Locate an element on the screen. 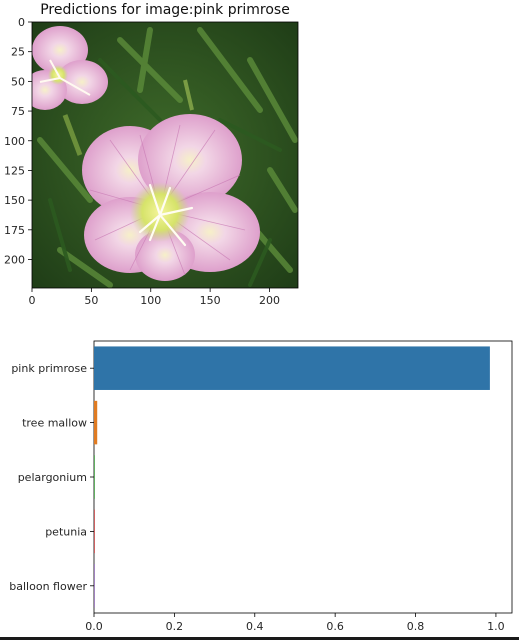 The image size is (519, 640). value-tick-label: 0.4 is located at coordinates (255, 626).